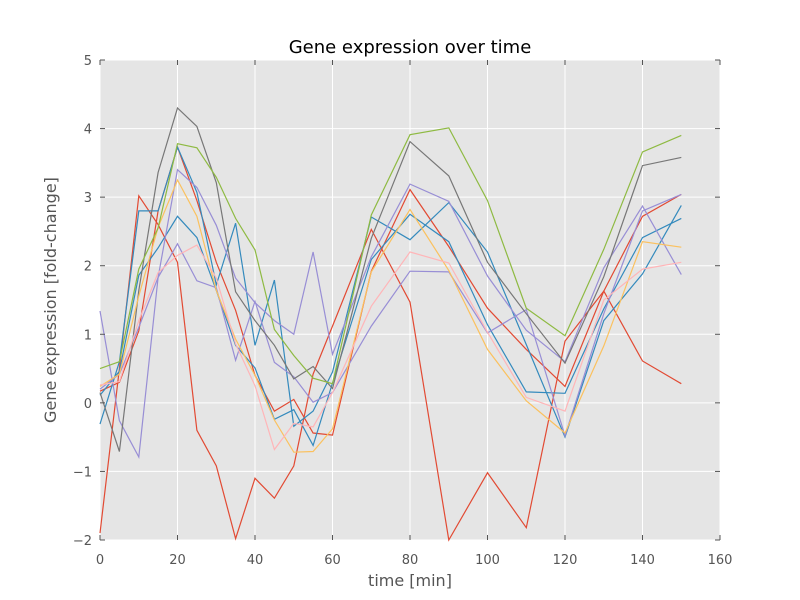  What do you see at coordinates (410, 580) in the screenshot?
I see `x-axis-title: time [min]` at bounding box center [410, 580].